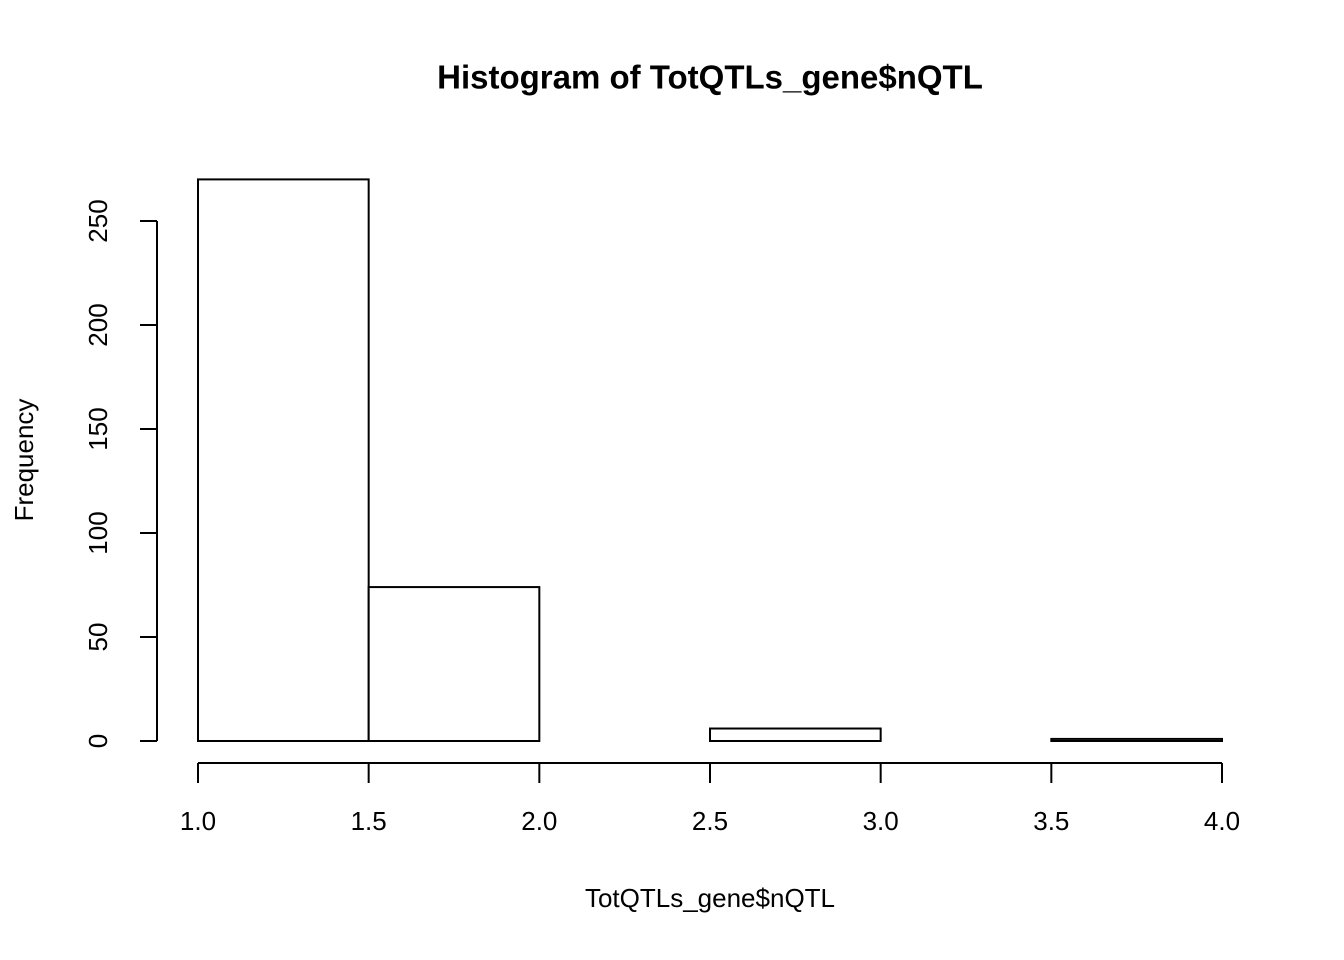  Describe the element at coordinates (98, 532) in the screenshot. I see `y-tick-label: 100` at that location.